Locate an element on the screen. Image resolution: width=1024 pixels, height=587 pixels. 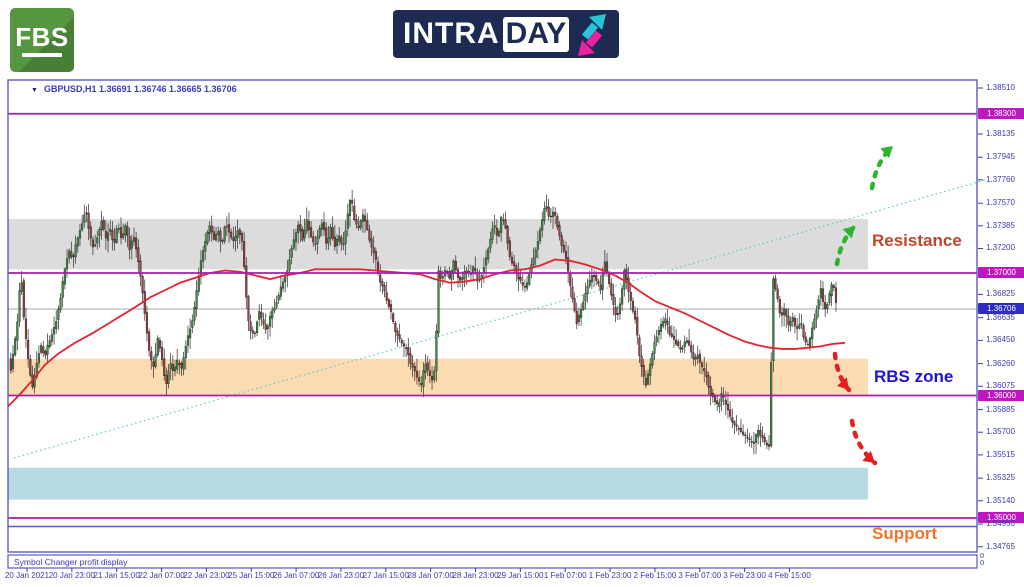
rbs-breakdown-arrow is located at coordinates (842, 372).